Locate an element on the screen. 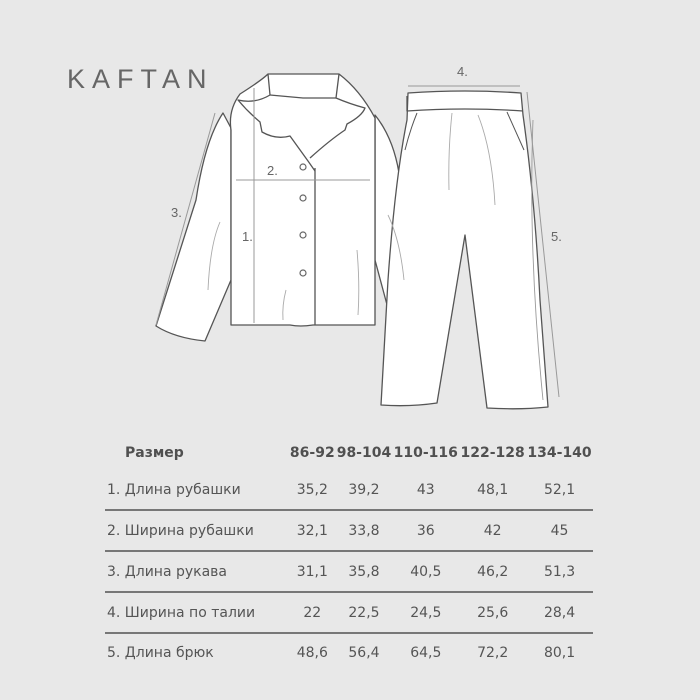 Image resolution: width=700 pixels, height=700 pixels. label-5: 5. is located at coordinates (556, 236).